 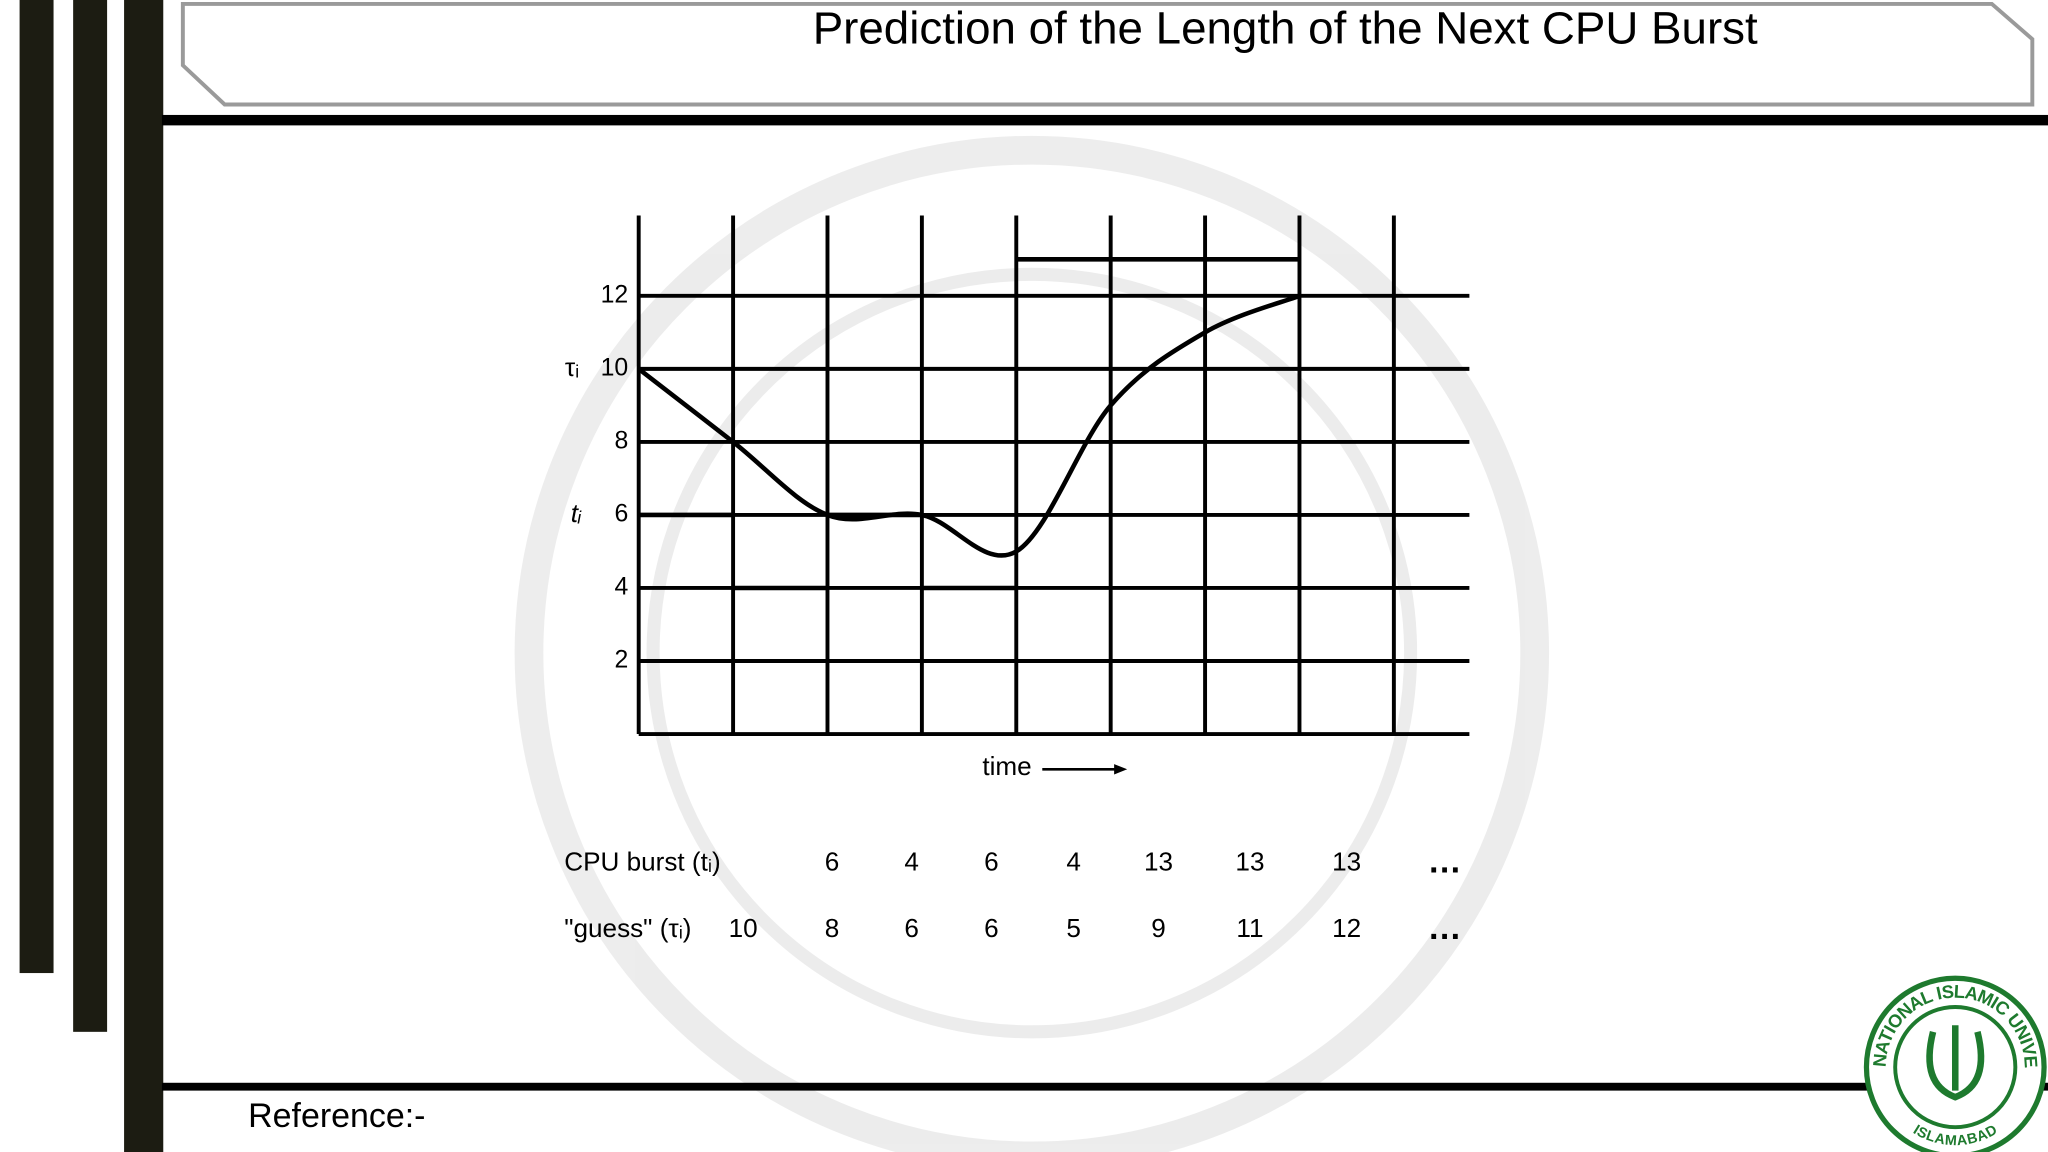 I want to click on footer: Reference:-, so click(x=336, y=1116).